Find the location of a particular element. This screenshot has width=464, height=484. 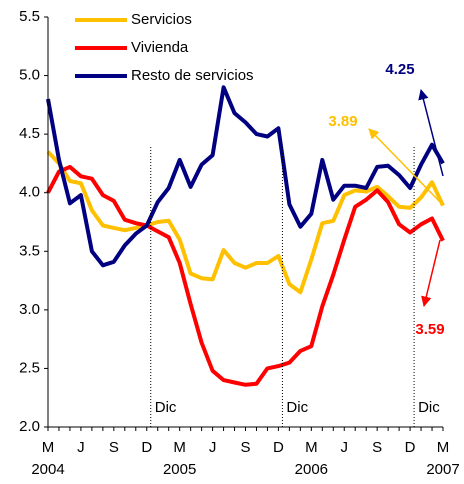

y-tick-label: 4.5 is located at coordinates (29, 133).